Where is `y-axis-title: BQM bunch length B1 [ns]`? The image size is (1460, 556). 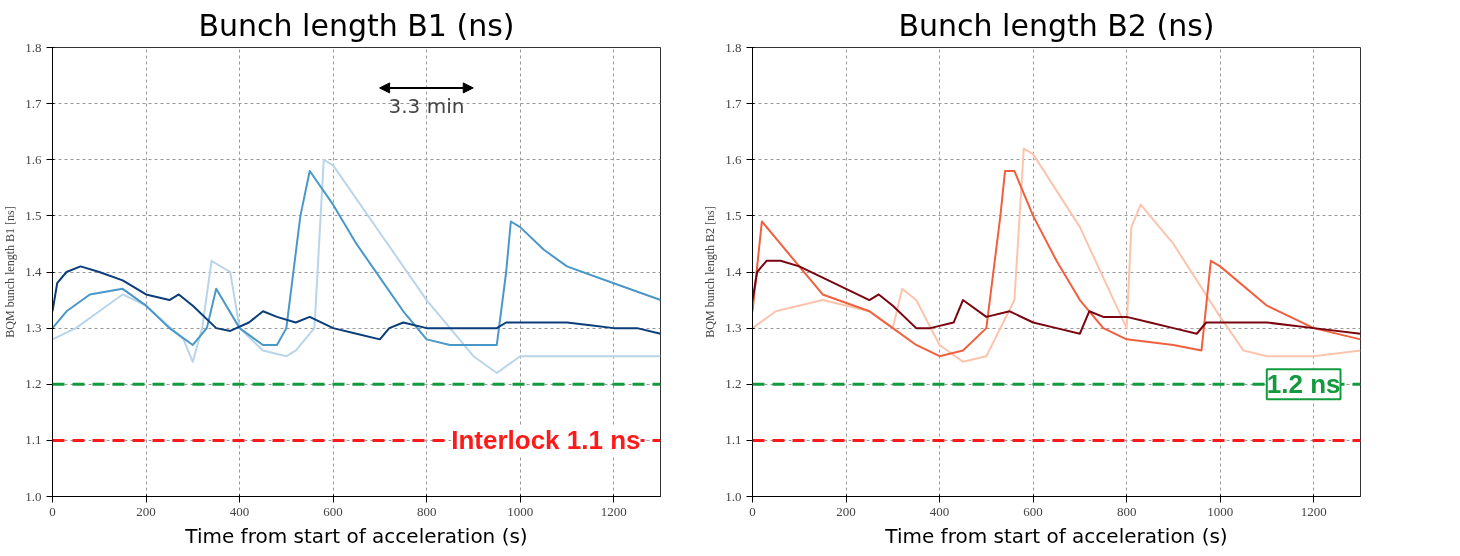
y-axis-title: BQM bunch length B1 [ns] is located at coordinates (10, 272).